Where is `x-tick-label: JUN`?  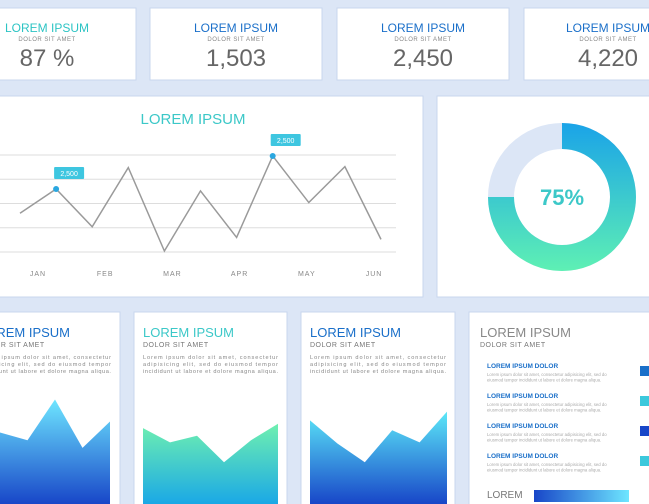
x-tick-label: JUN is located at coordinates (374, 274).